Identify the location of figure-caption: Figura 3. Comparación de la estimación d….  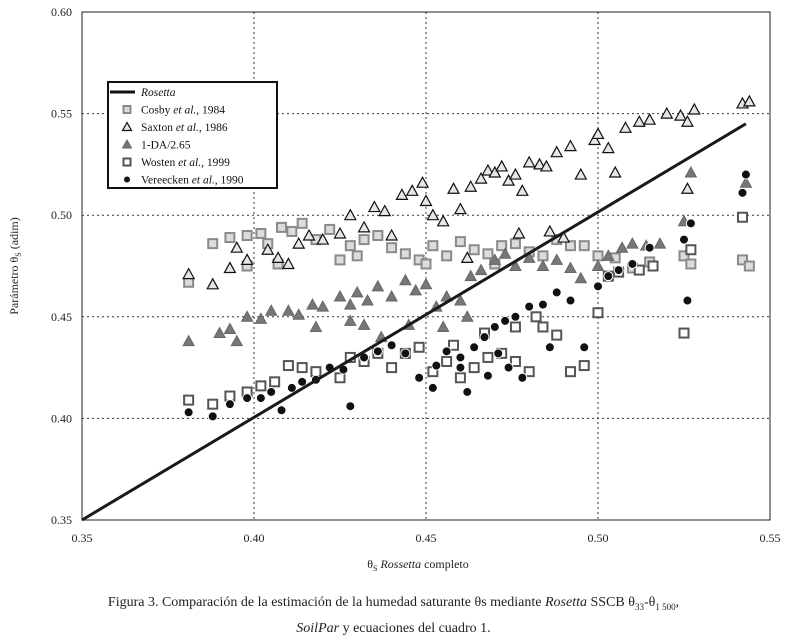
(393, 616).